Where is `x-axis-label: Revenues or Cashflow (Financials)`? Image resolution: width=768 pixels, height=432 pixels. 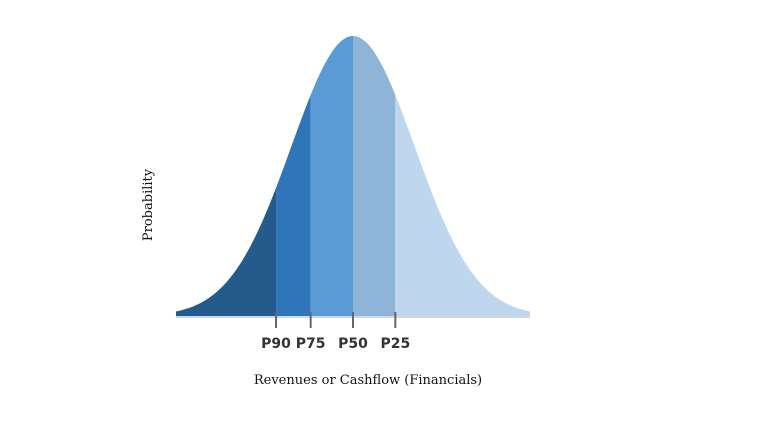 x-axis-label: Revenues or Cashflow (Financials) is located at coordinates (368, 380).